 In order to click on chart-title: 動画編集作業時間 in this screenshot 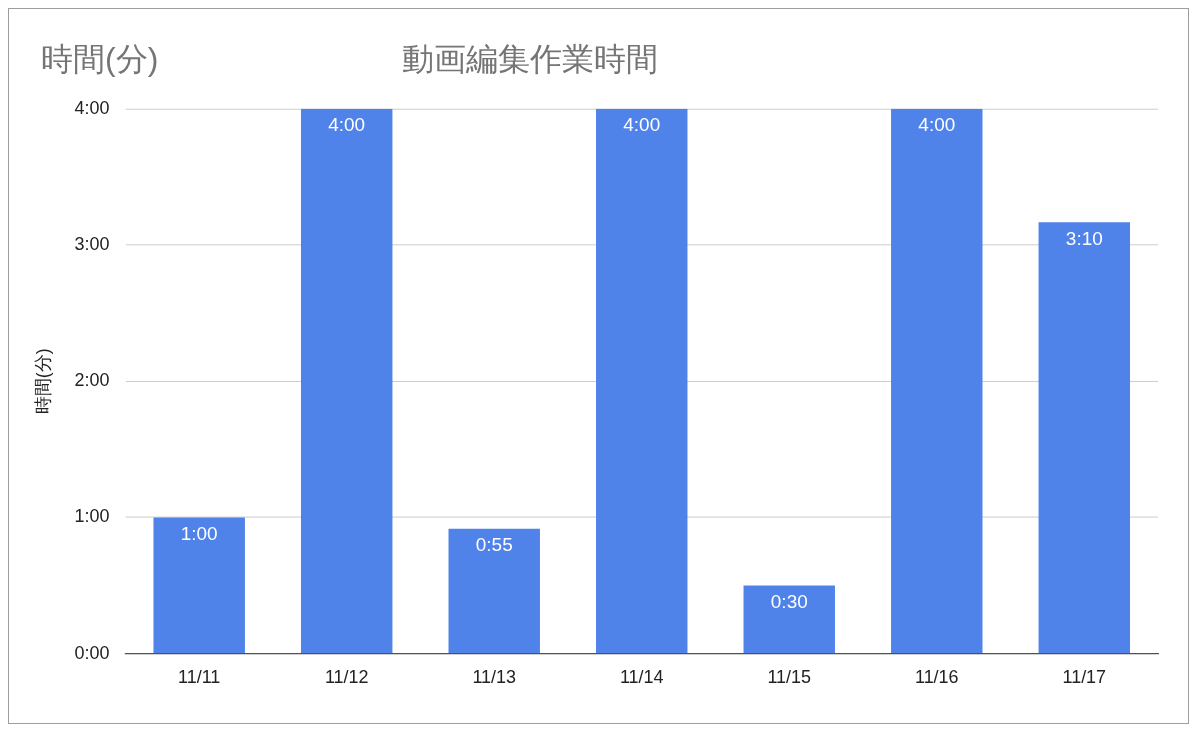, I will do `click(530, 58)`.